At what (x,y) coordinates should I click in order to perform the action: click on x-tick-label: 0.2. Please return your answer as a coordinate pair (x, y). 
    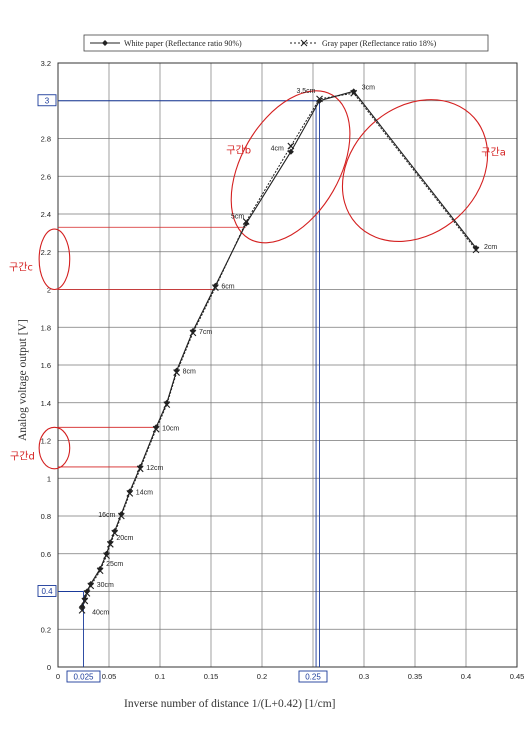
    Looking at the image, I should click on (262, 676).